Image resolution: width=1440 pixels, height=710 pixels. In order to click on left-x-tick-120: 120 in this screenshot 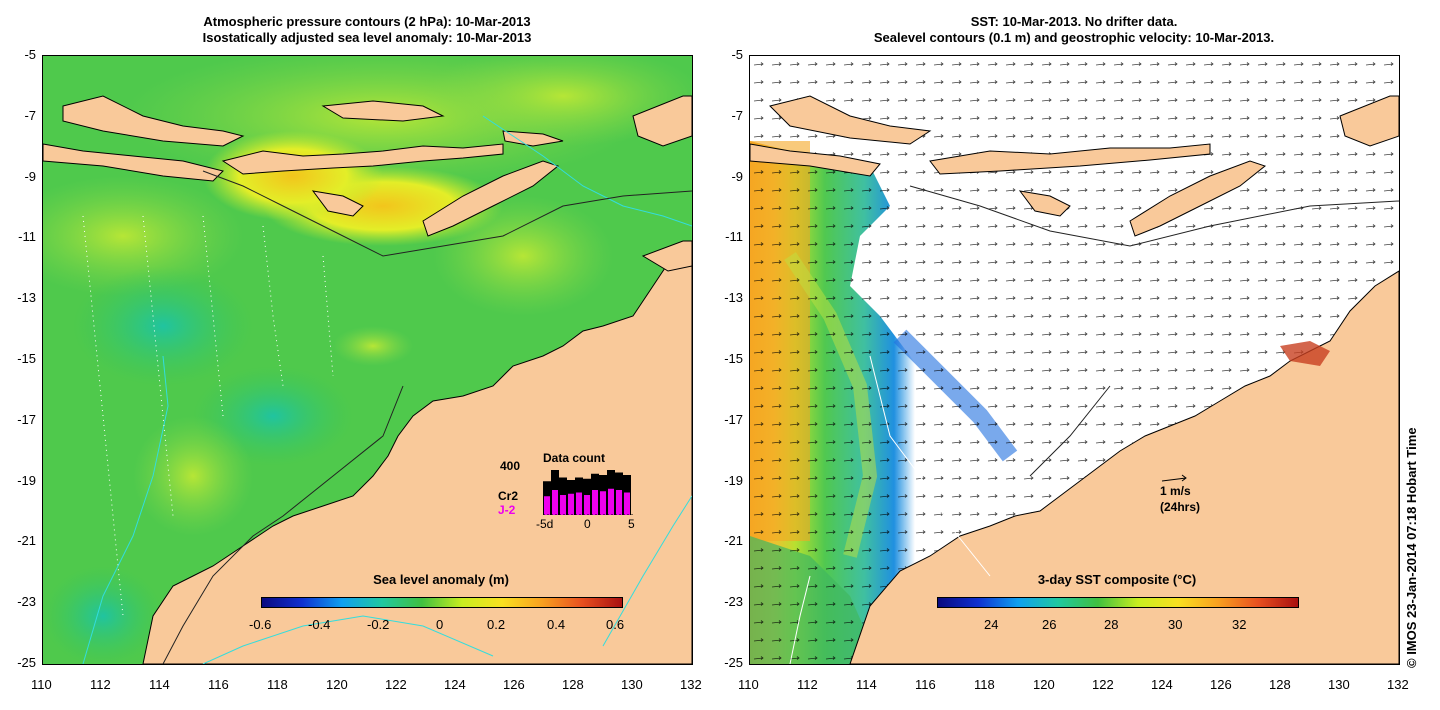, I will do `click(337, 684)`.